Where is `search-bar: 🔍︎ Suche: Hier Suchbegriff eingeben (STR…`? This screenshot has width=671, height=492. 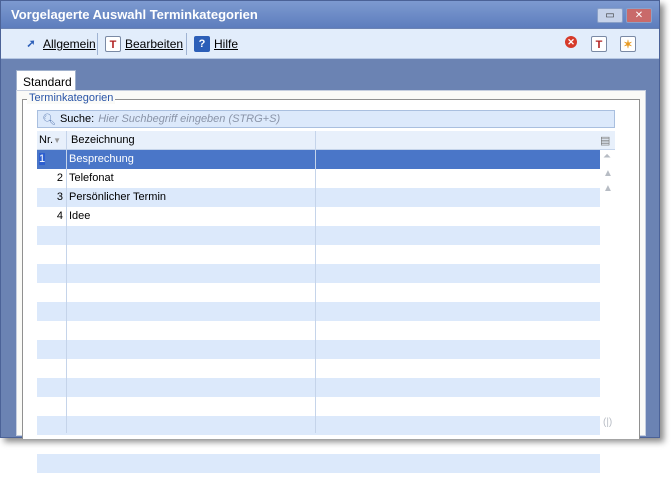
search-bar: 🔍︎ Suche: Hier Suchbegriff eingeben (STR… is located at coordinates (326, 119).